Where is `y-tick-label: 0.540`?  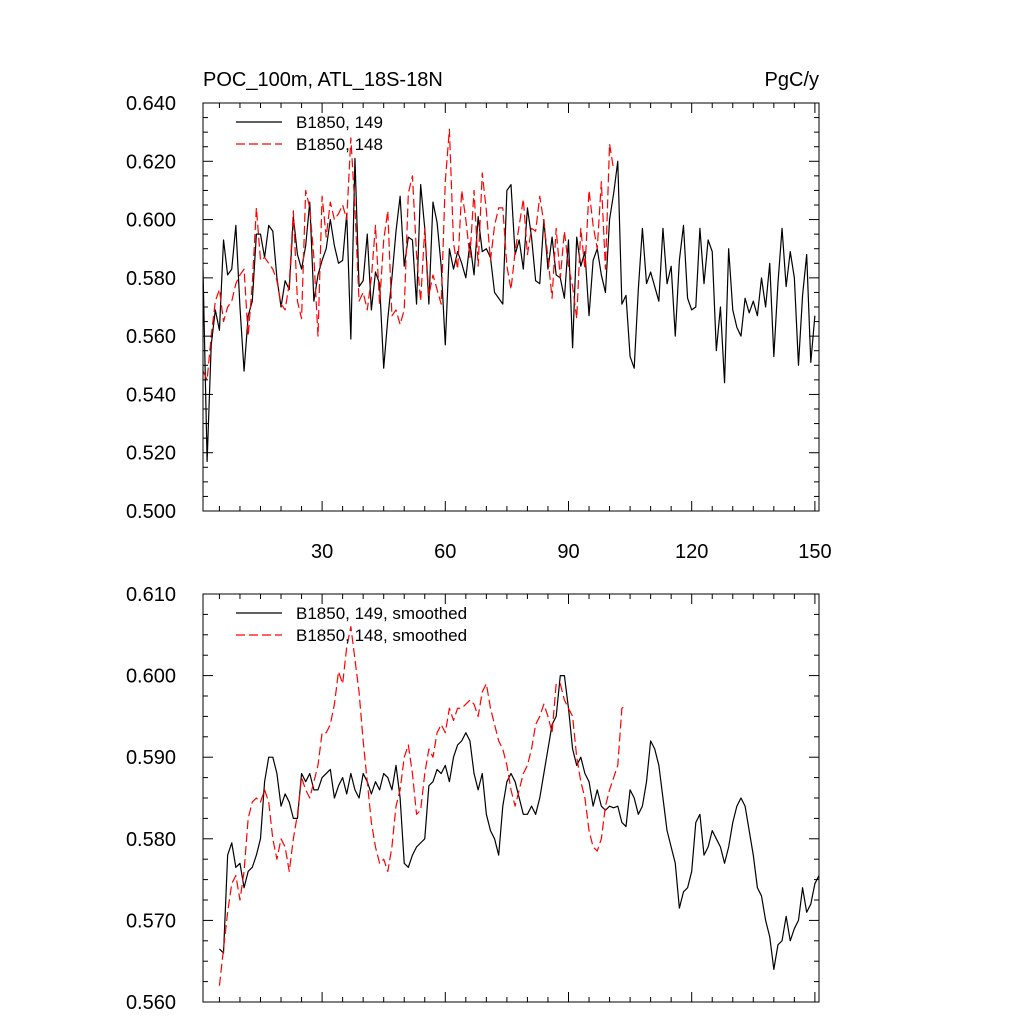 y-tick-label: 0.540 is located at coordinates (151, 395).